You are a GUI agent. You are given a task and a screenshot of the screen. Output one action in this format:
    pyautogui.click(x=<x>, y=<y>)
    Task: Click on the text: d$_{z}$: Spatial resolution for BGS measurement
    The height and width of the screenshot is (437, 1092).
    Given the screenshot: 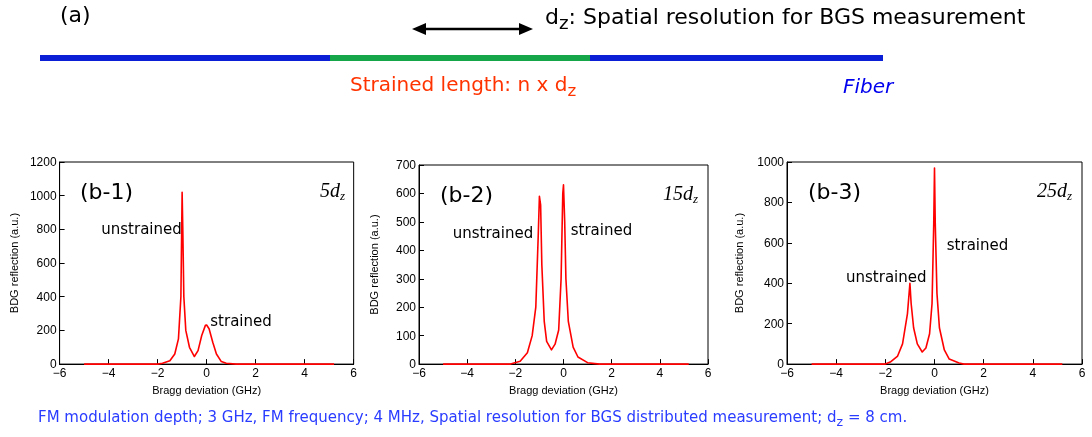 What is the action you would take?
    pyautogui.click(x=785, y=19)
    